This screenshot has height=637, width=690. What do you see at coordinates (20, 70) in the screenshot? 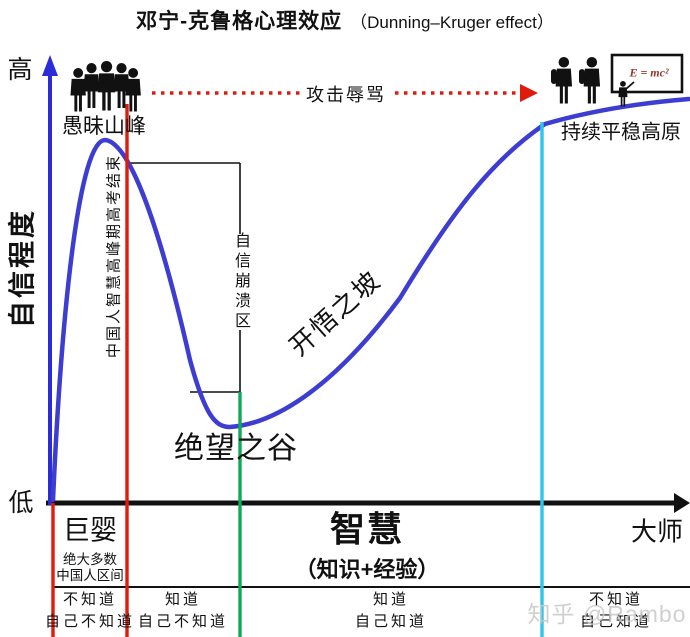
I see `y-axis-high-label: 高` at bounding box center [20, 70].